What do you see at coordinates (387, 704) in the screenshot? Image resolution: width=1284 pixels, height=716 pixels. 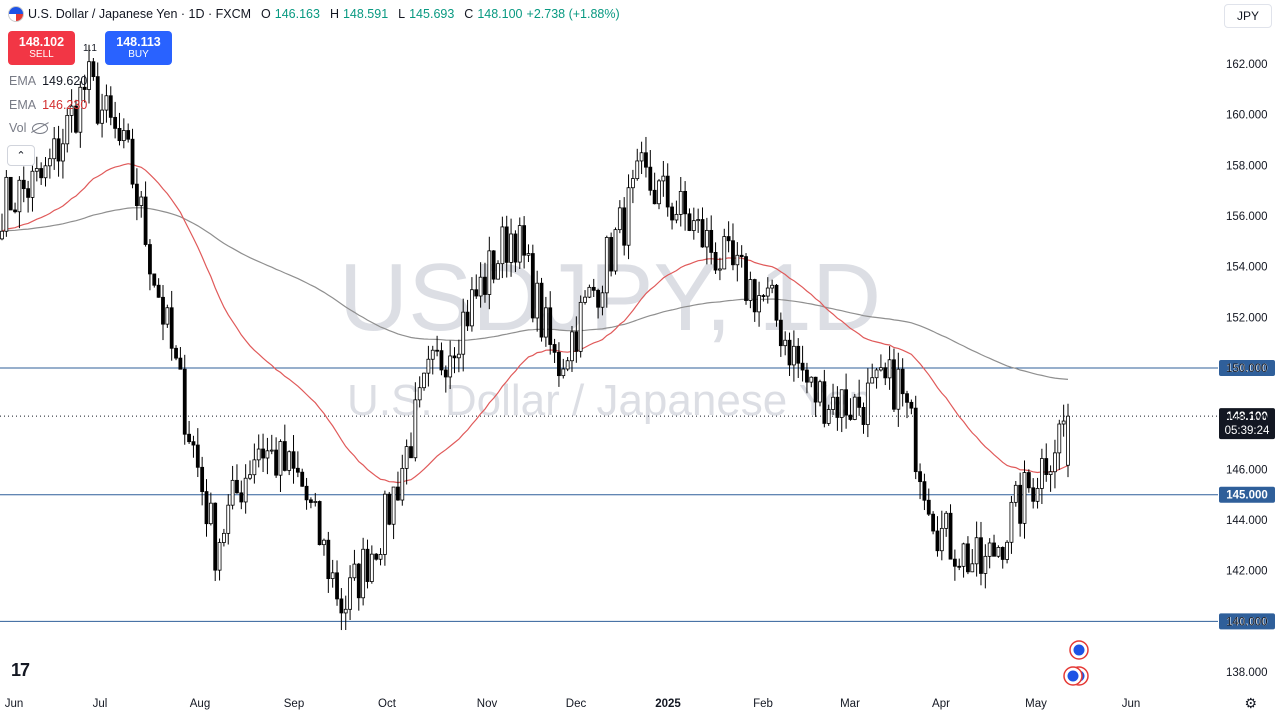 I see `x-tick-label: Oct` at bounding box center [387, 704].